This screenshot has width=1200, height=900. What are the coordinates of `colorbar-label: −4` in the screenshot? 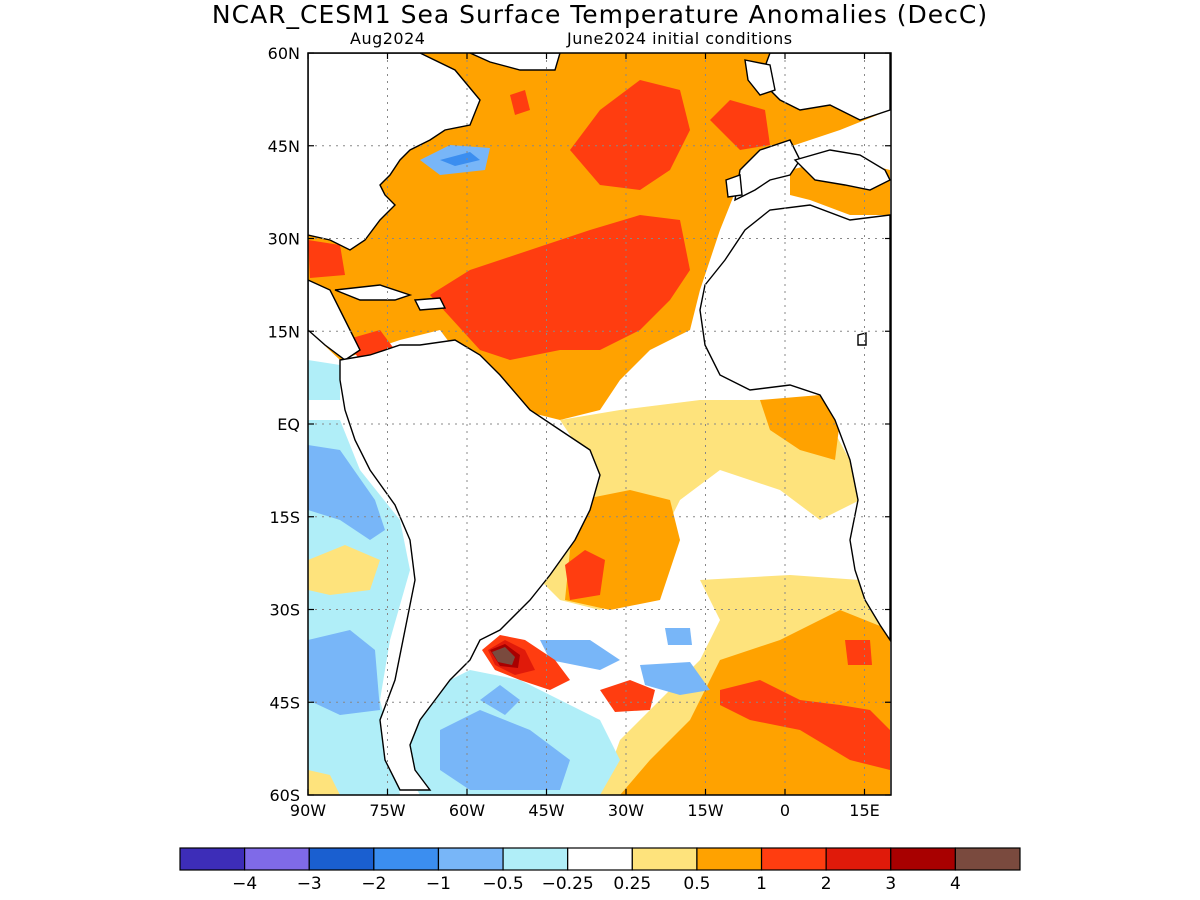 It's located at (244, 884).